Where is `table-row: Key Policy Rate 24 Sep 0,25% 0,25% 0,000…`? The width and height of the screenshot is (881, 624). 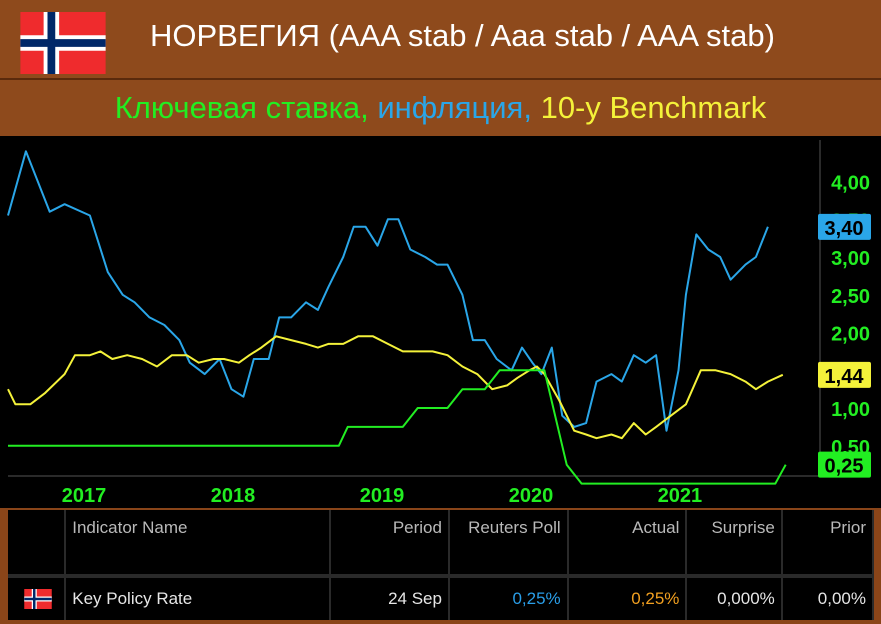 table-row: Key Policy Rate 24 Sep 0,25% 0,25% 0,000… is located at coordinates (441, 598).